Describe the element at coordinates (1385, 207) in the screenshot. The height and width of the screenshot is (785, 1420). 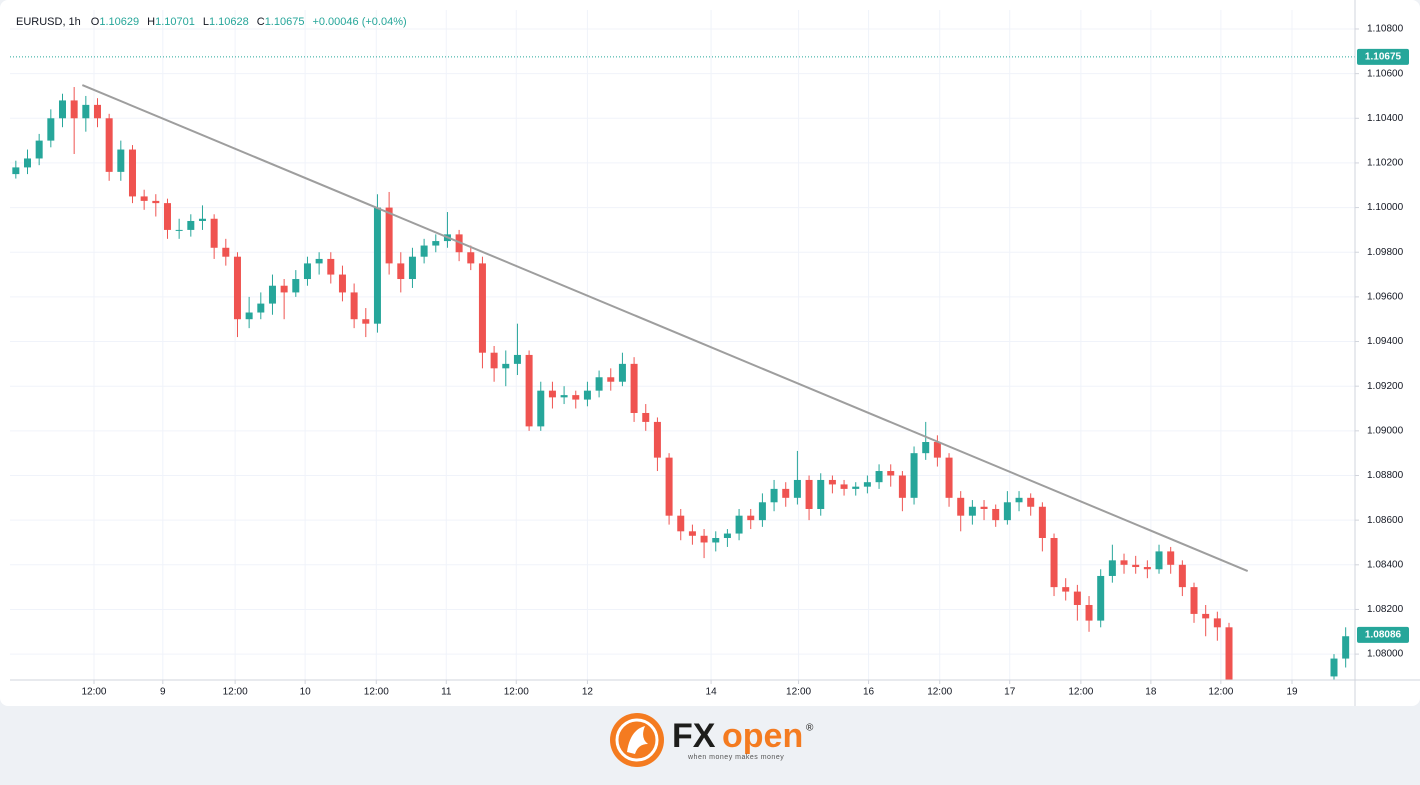
I see `y-tick-label: 1.10000` at that location.